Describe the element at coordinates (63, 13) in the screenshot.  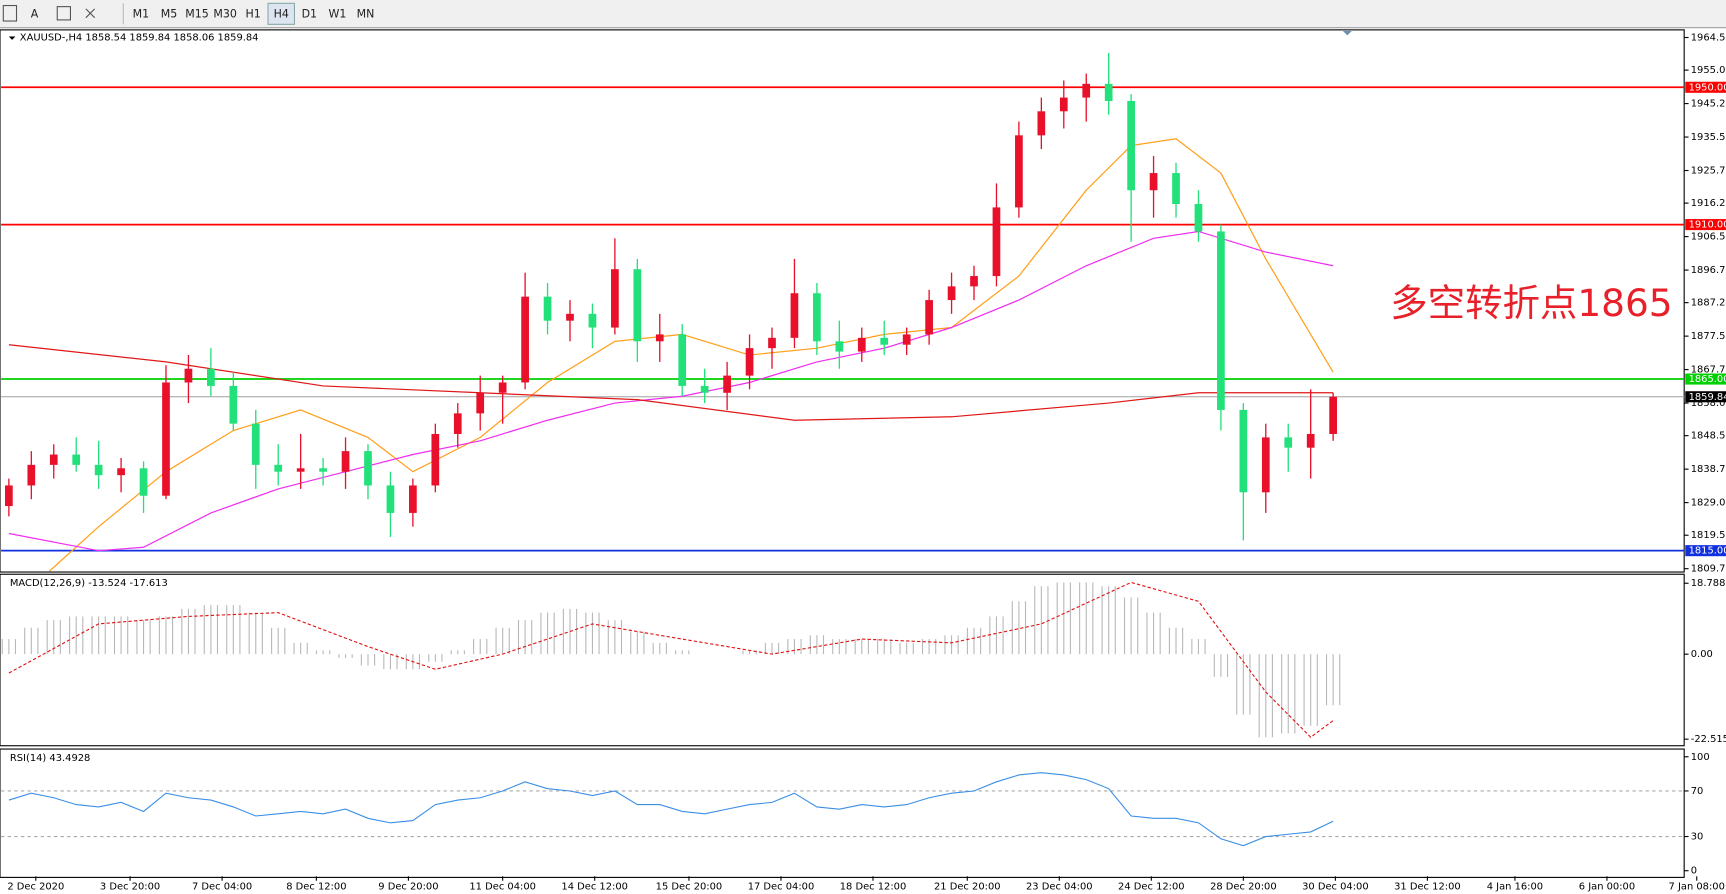
I see `label-tool` at that location.